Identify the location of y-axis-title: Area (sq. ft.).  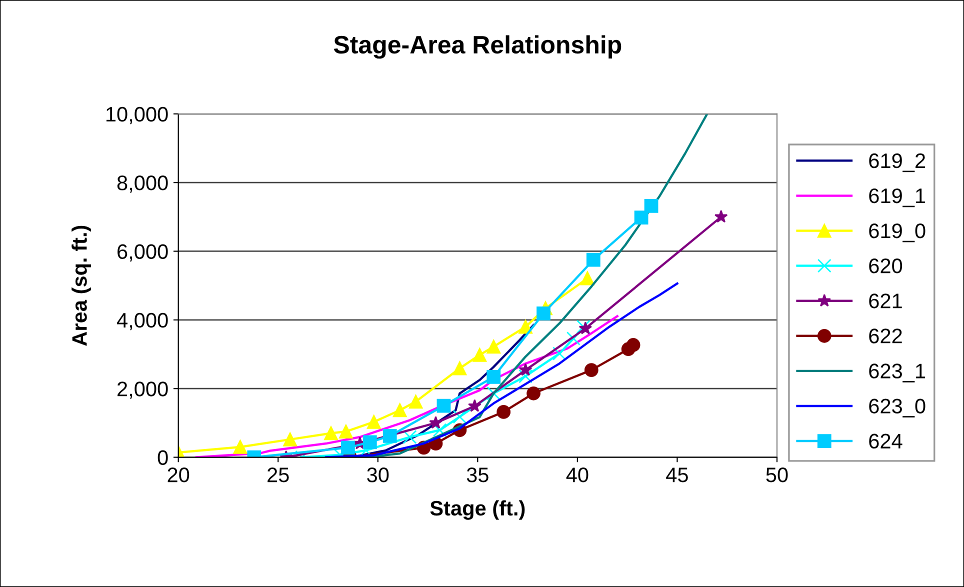
(82, 286).